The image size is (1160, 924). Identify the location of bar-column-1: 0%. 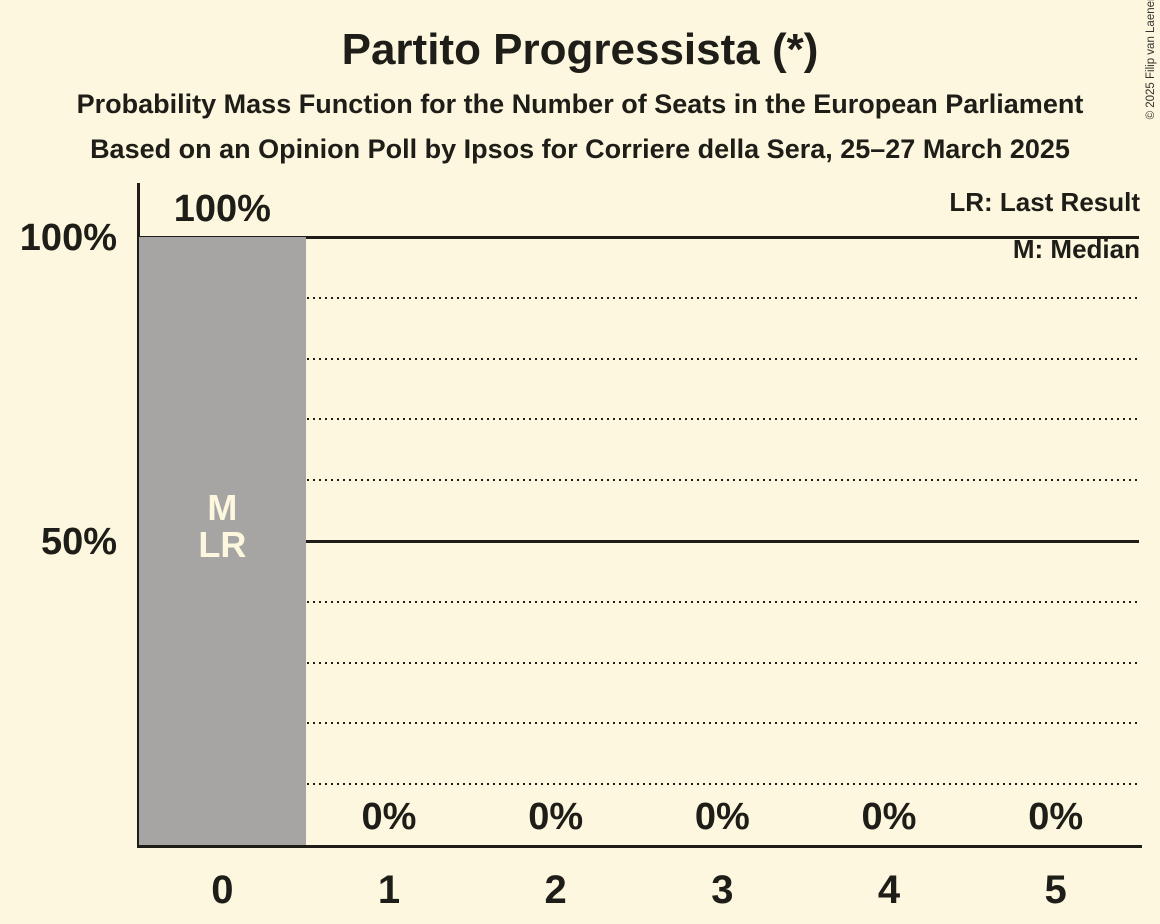
(389, 541).